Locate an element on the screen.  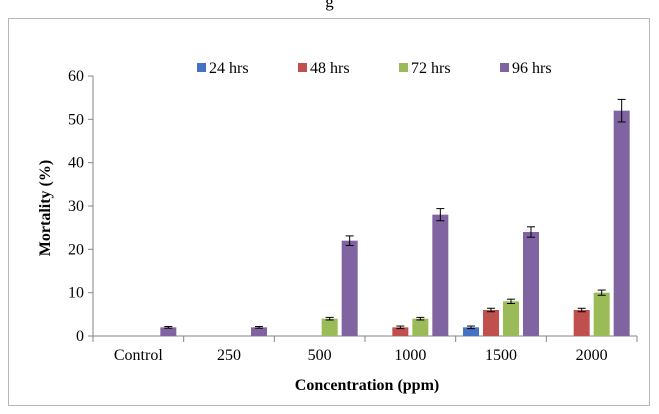
y-tick-label: 20 is located at coordinates (76, 249).